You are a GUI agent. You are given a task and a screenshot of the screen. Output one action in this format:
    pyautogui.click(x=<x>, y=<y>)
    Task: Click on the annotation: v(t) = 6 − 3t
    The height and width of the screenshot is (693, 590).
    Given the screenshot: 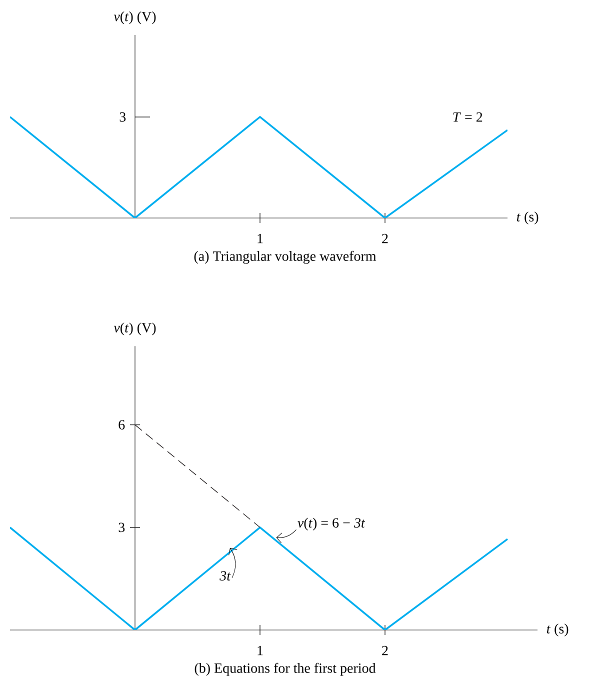 What is the action you would take?
    pyautogui.click(x=332, y=524)
    